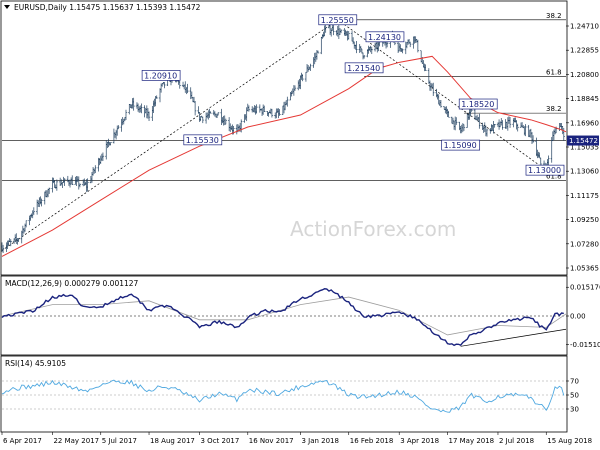 Image resolution: width=600 pixels, height=450 pixels. Describe the element at coordinates (35, 363) in the screenshot. I see `rsi-title: RSI(14) 45.9105` at that location.